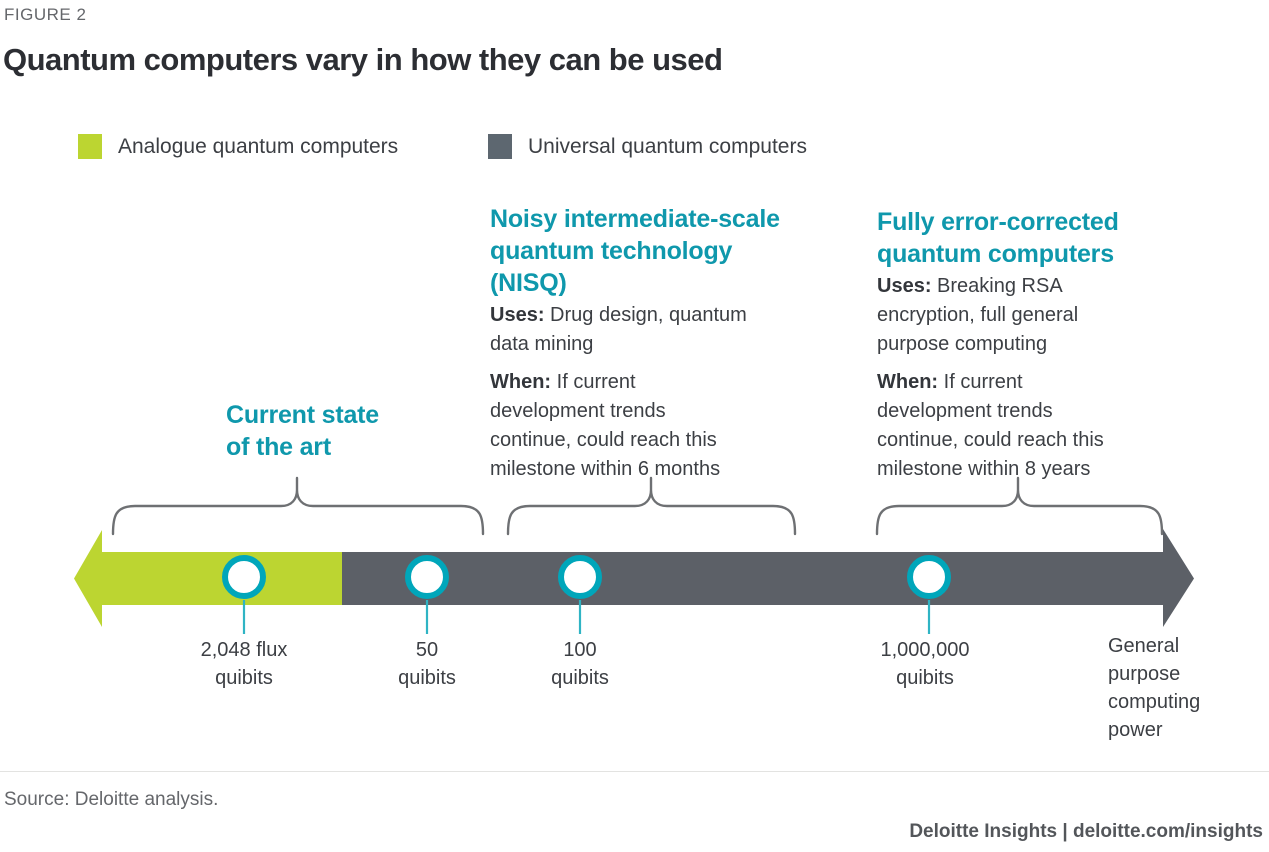  I want to click on current-state-heading: Current state of the art, so click(302, 431).